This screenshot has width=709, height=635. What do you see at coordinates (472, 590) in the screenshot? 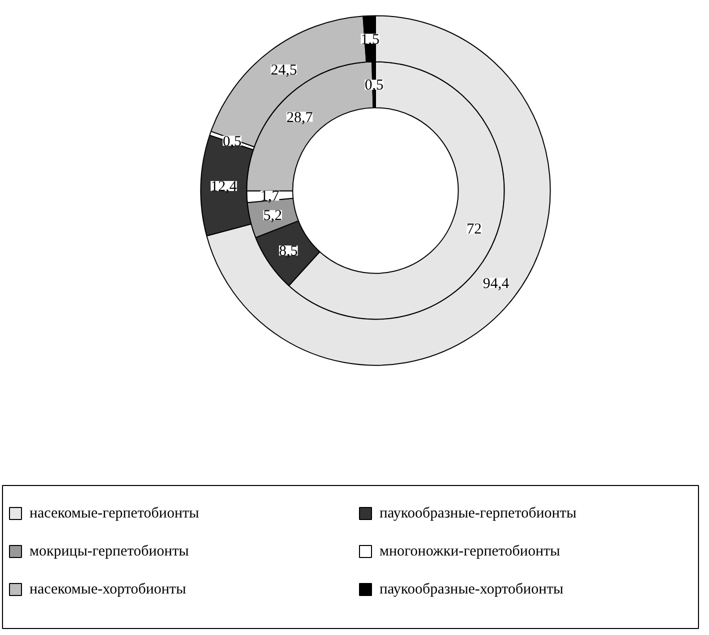
I see `legend-label: паукообразные-хортобионты` at bounding box center [472, 590].